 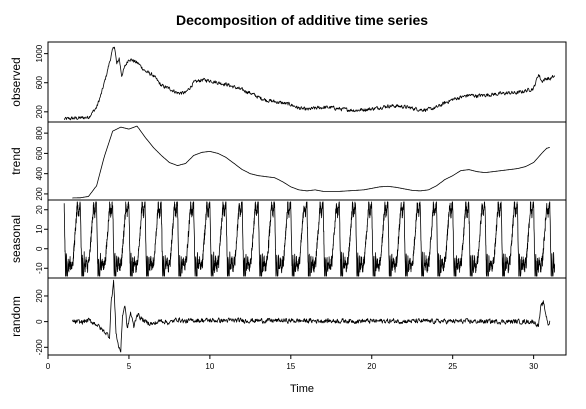 I want to click on y-tick-label-trend: 400, so click(x=39, y=173).